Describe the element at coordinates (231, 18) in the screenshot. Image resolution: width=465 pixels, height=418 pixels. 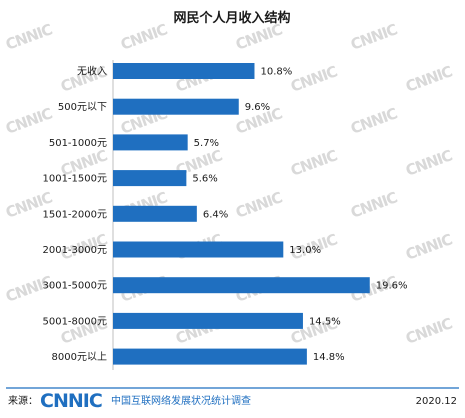
I see `chart-title: 网民个人月收入结构` at that location.